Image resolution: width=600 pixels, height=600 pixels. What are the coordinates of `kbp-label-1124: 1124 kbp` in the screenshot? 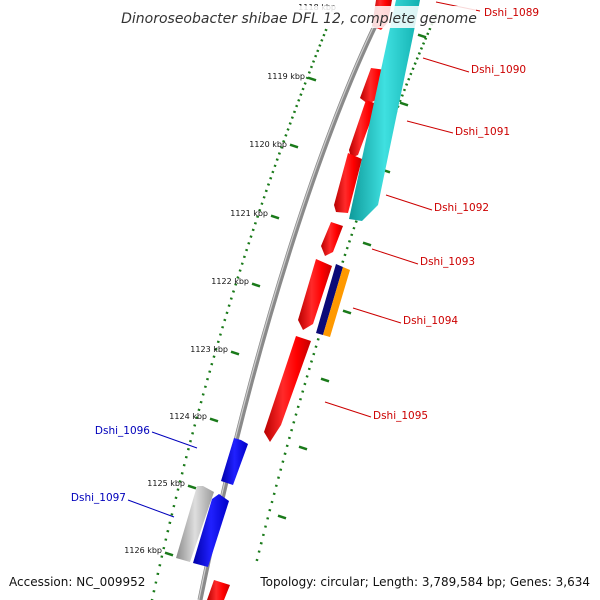 It's located at (188, 416).